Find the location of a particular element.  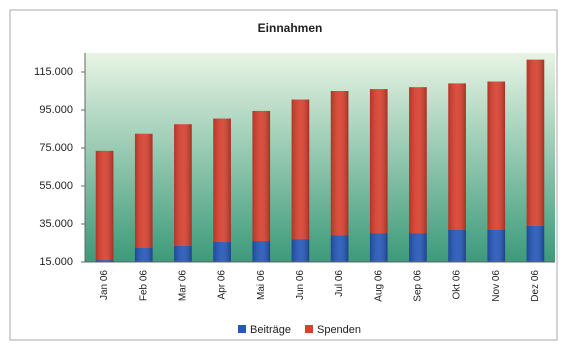

x-tick-label: Feb 06 is located at coordinates (143, 286).